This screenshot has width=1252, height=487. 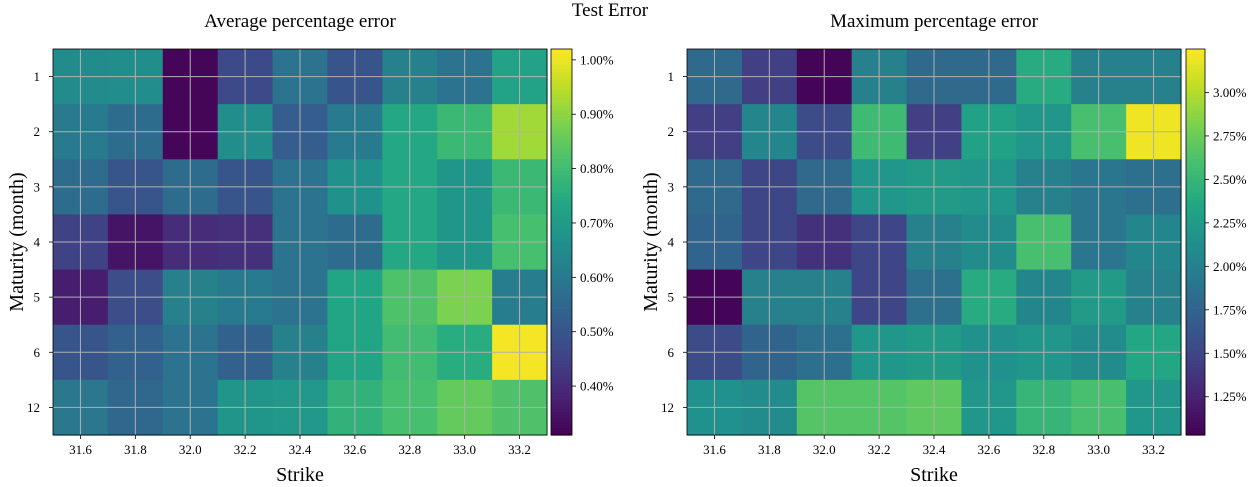 I want to click on x-tick-label: 31.6, so click(x=80, y=449).